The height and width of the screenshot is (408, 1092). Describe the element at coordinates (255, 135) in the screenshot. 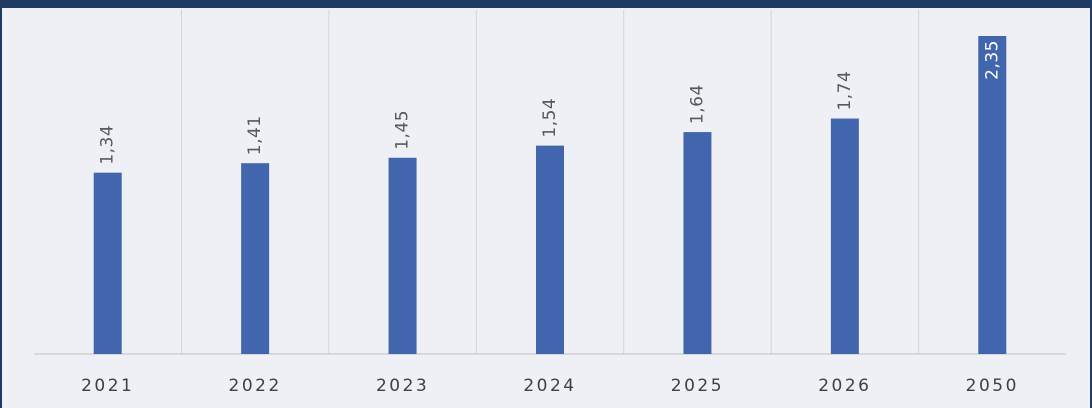

I see `data-label: 1,41` at that location.